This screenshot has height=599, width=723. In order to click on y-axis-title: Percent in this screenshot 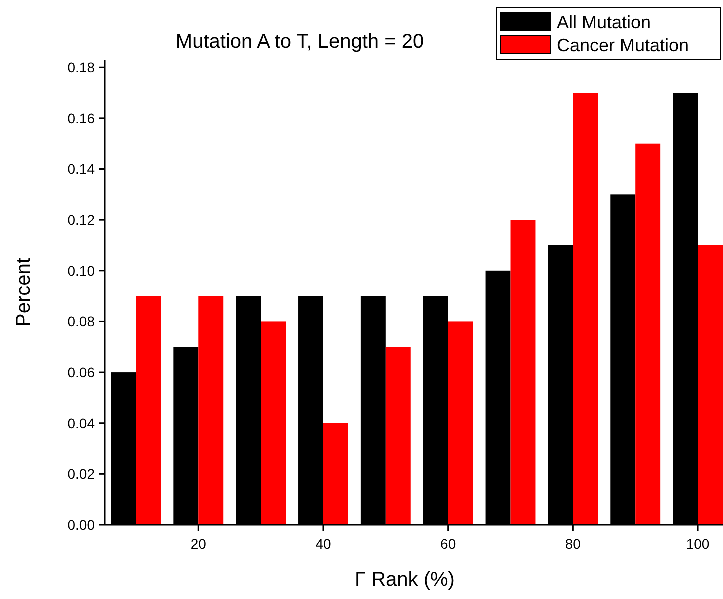, I will do `click(24, 292)`.